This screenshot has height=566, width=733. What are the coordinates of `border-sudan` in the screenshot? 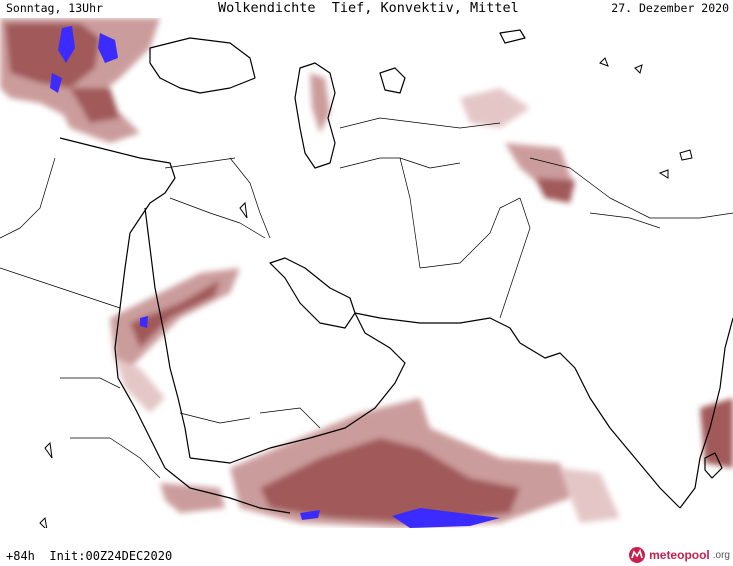 It's located at (90, 383).